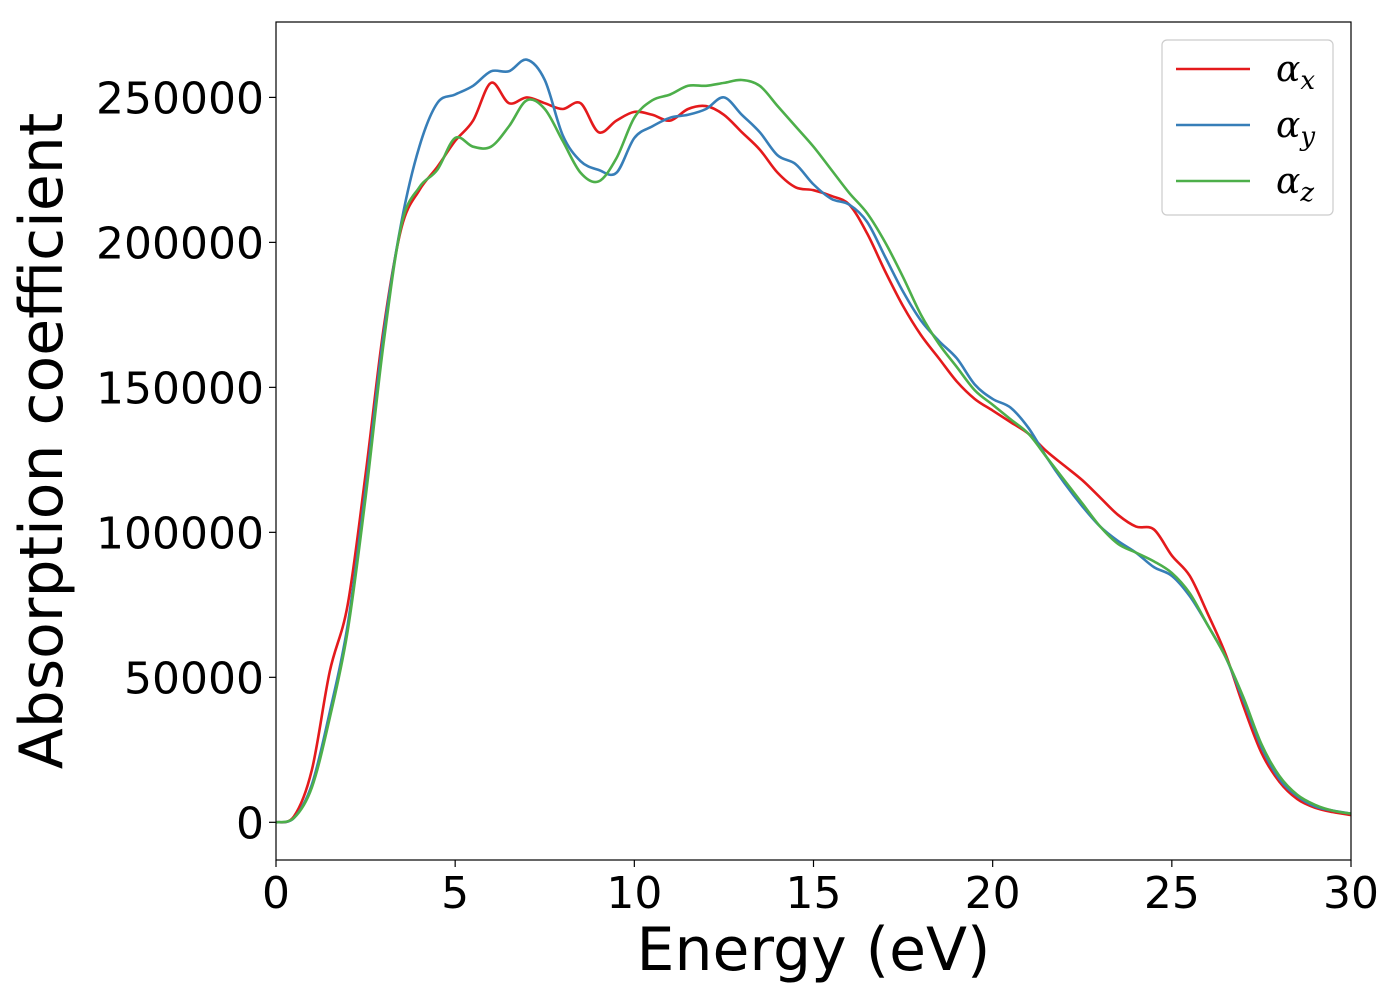  I want to click on x-axis: 0 5 10 15 20 25 30, so click(820, 889).